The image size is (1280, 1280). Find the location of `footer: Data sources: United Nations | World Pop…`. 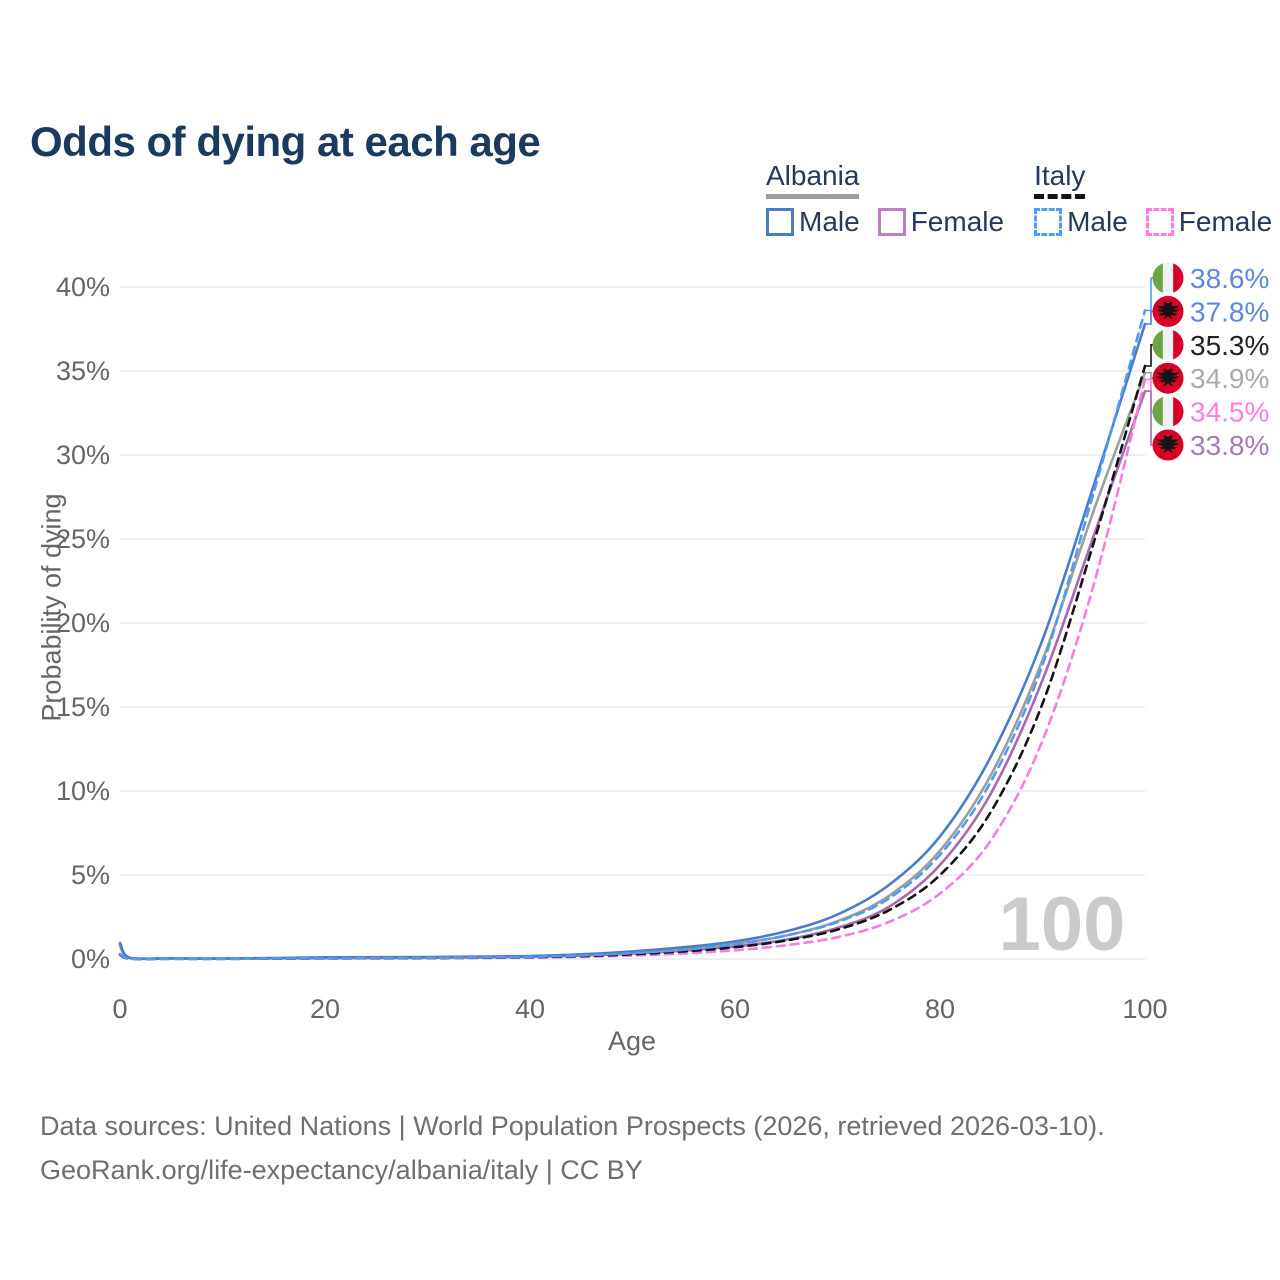

footer: Data sources: United Nations | World Pop… is located at coordinates (572, 1148).